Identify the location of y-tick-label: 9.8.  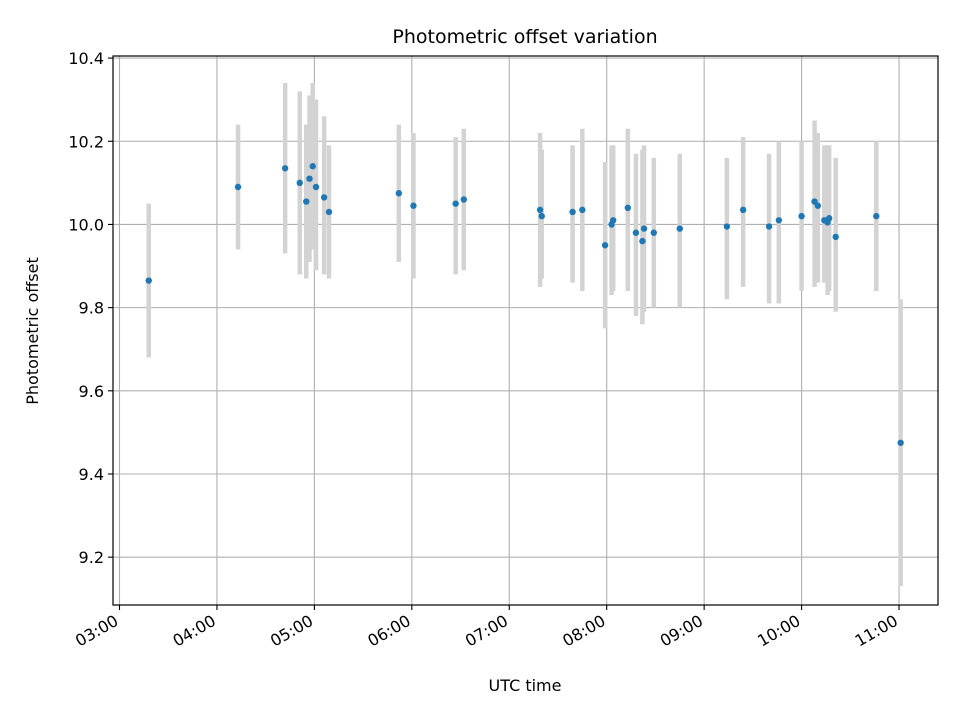
(91, 308).